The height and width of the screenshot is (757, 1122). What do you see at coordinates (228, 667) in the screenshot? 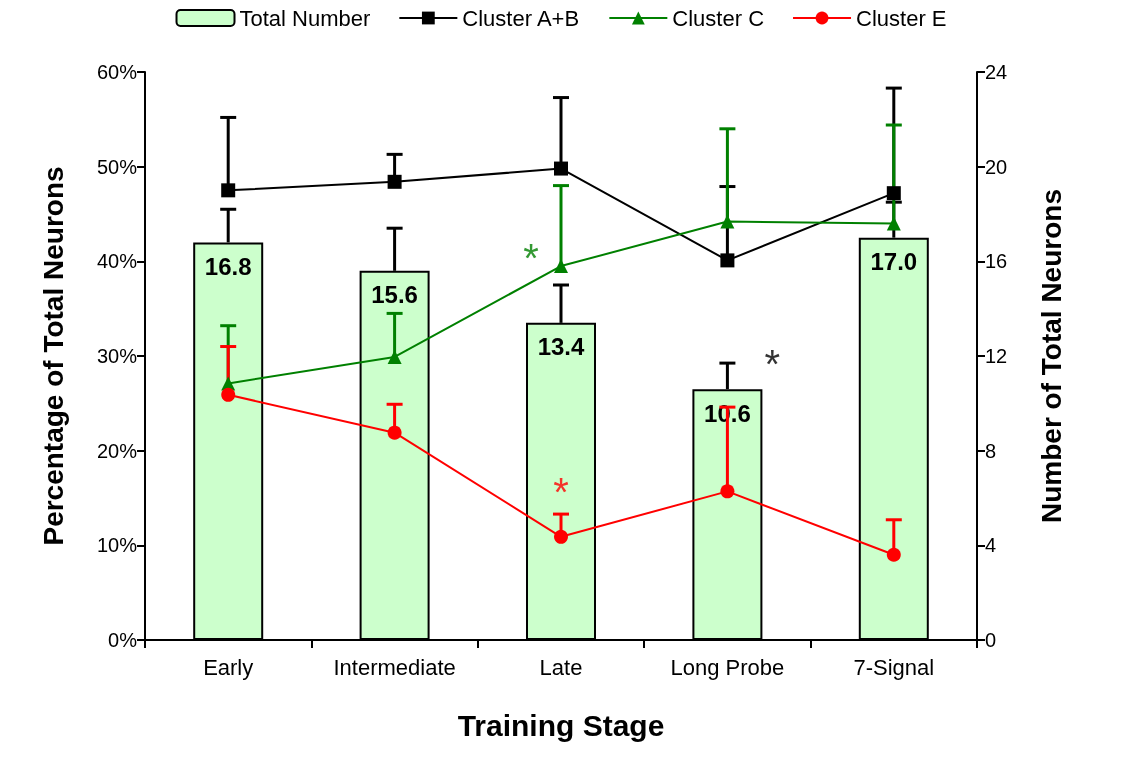
I see `x-tick-label: Early` at bounding box center [228, 667].